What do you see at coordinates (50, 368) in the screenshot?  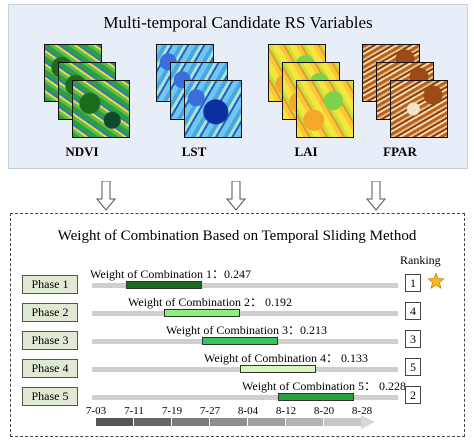 I see `phase-label: Phase 4` at bounding box center [50, 368].